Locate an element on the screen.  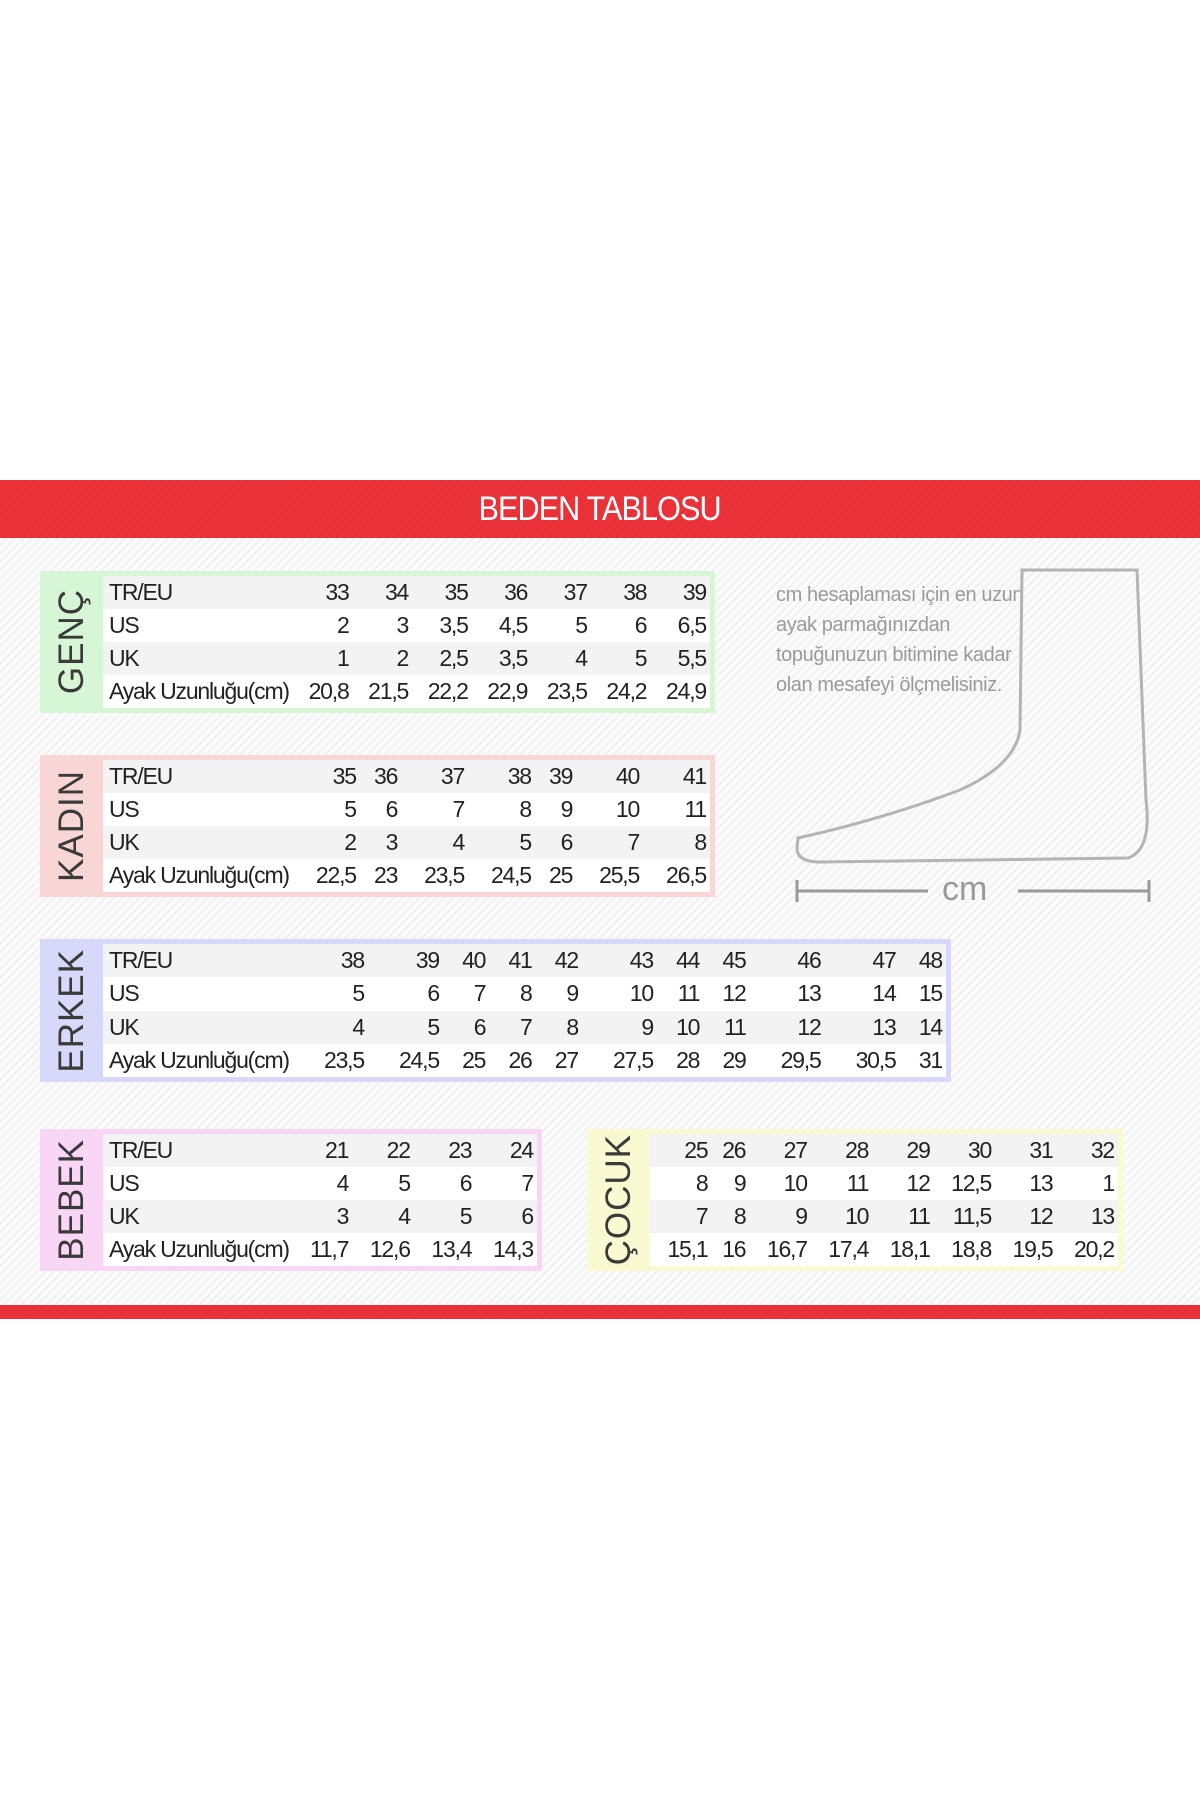
size-cell: 22,9 is located at coordinates (501, 691).